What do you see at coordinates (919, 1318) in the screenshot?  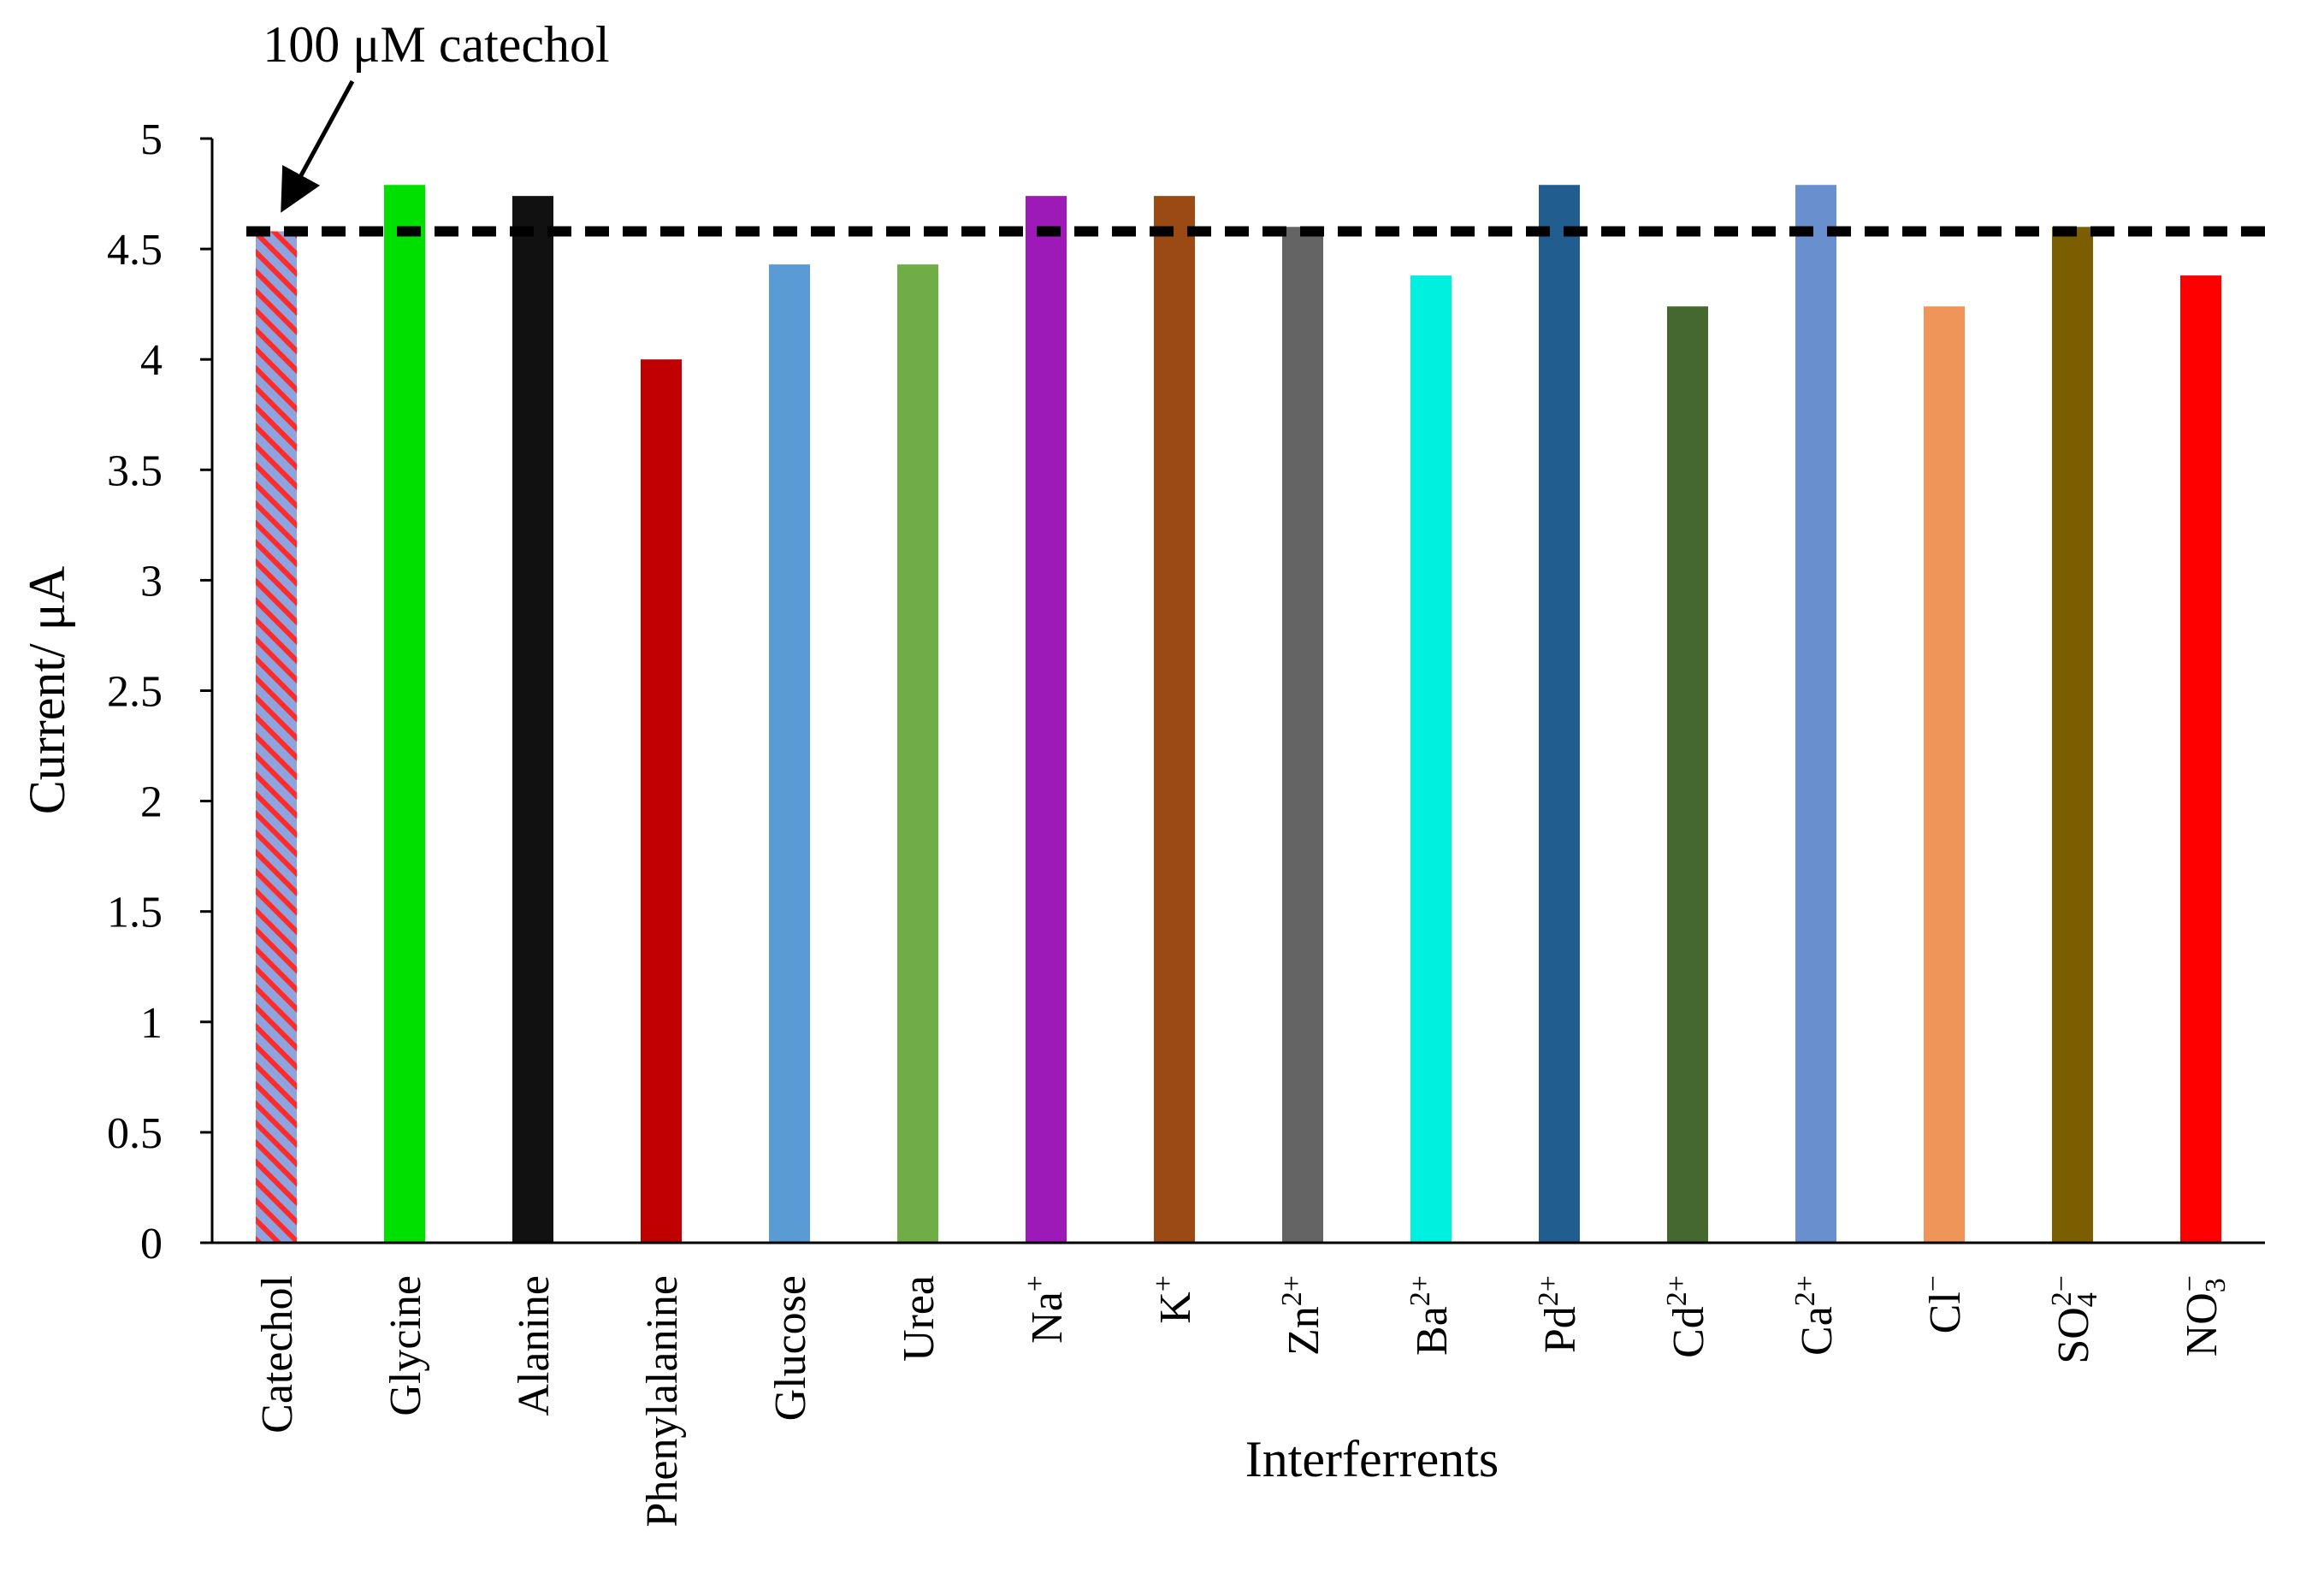 I see `x-tick-label-urea: Urea` at bounding box center [919, 1318].